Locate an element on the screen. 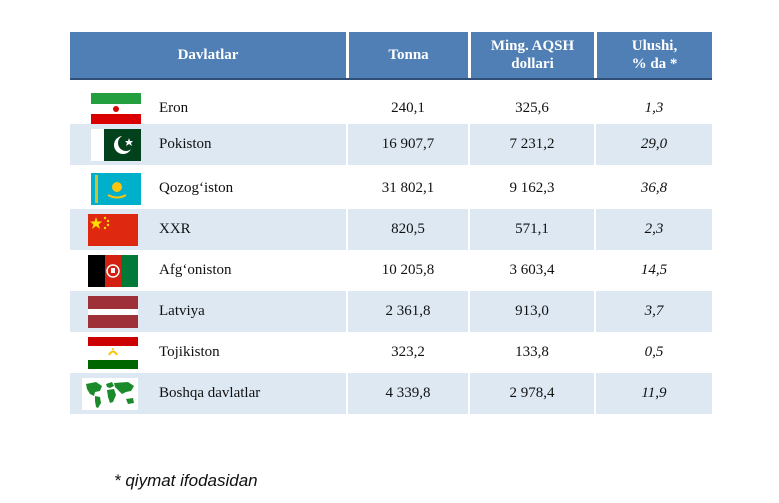 The height and width of the screenshot is (503, 779). ming-value: 133,8 is located at coordinates (532, 352).